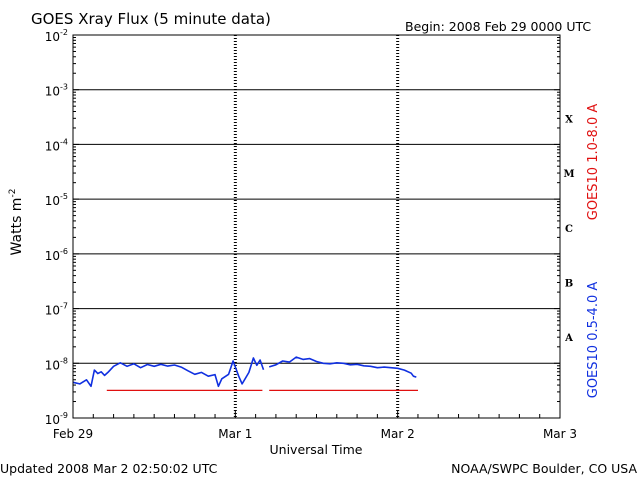  I want to click on x-tick-label: Mar 3, so click(560, 434).